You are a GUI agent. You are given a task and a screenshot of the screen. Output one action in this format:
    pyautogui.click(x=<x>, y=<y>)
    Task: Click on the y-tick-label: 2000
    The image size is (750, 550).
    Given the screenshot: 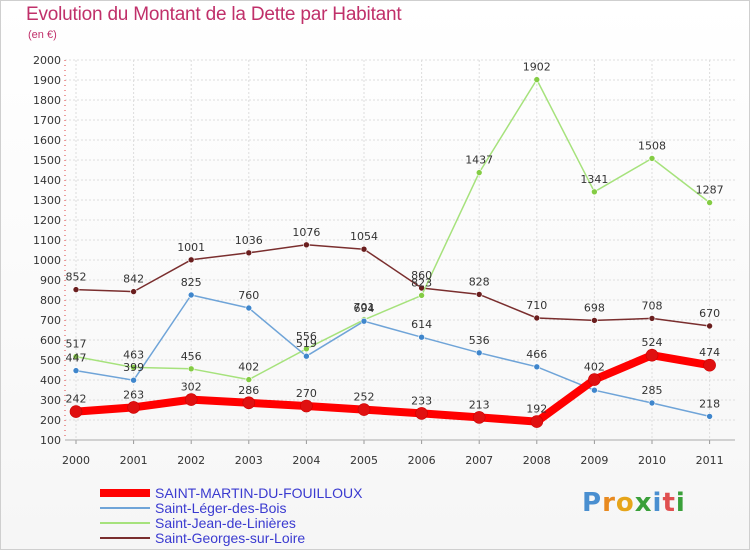 What is the action you would take?
    pyautogui.click(x=47, y=60)
    